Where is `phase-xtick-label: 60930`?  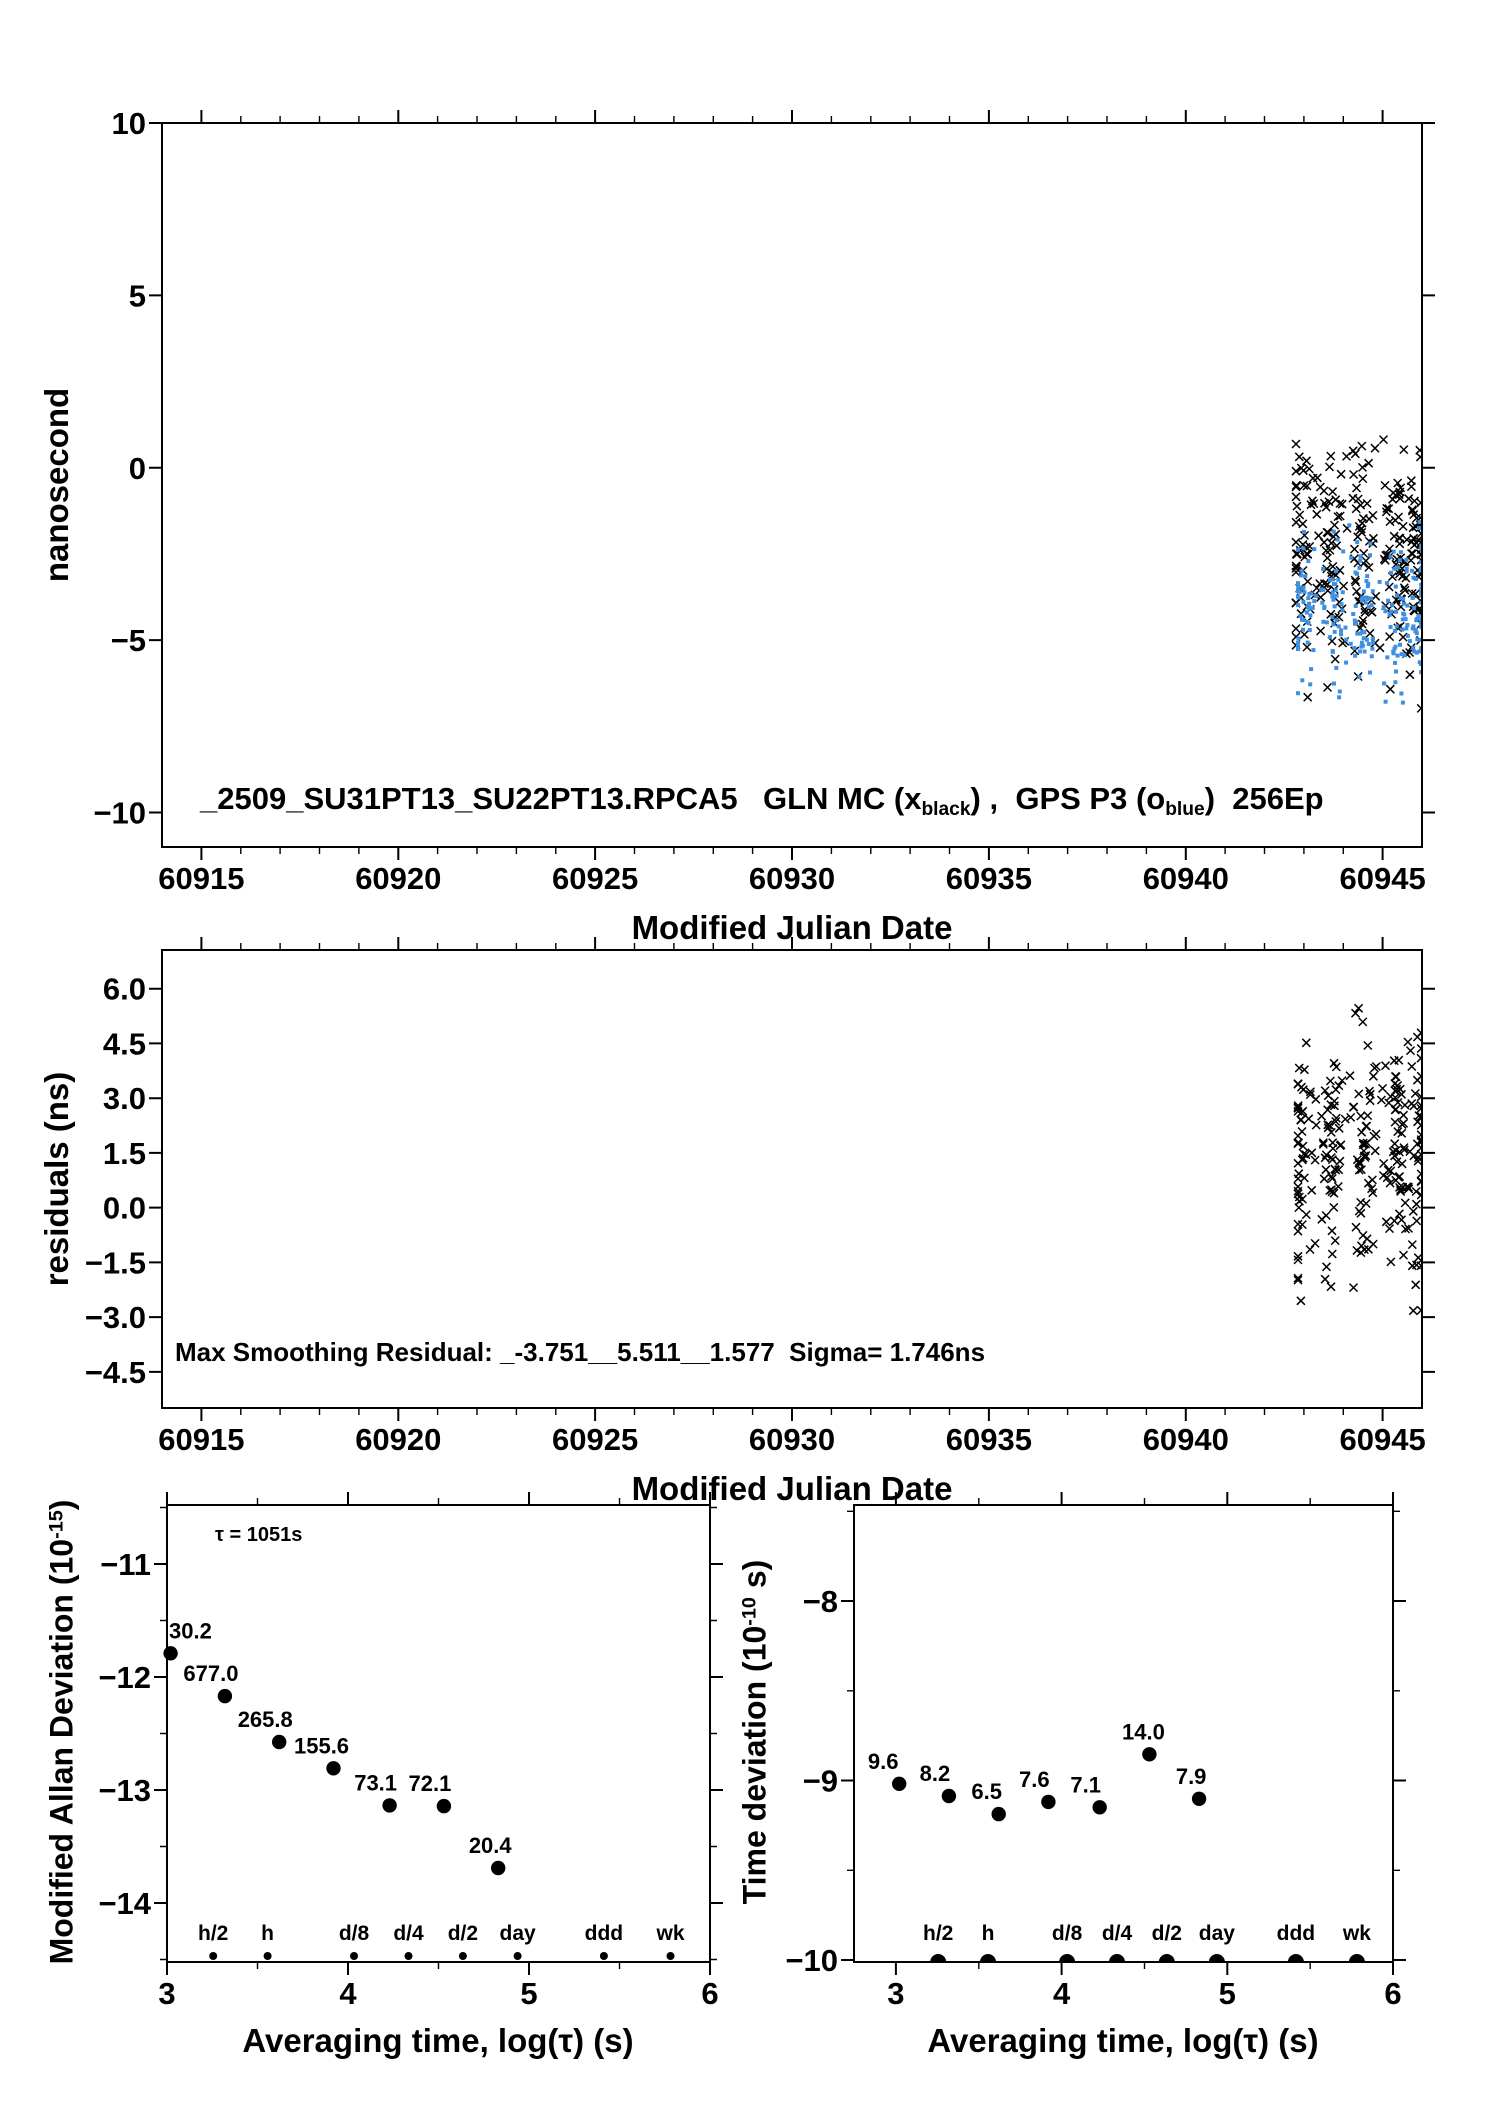
phase-xtick-label: 60930 is located at coordinates (792, 878).